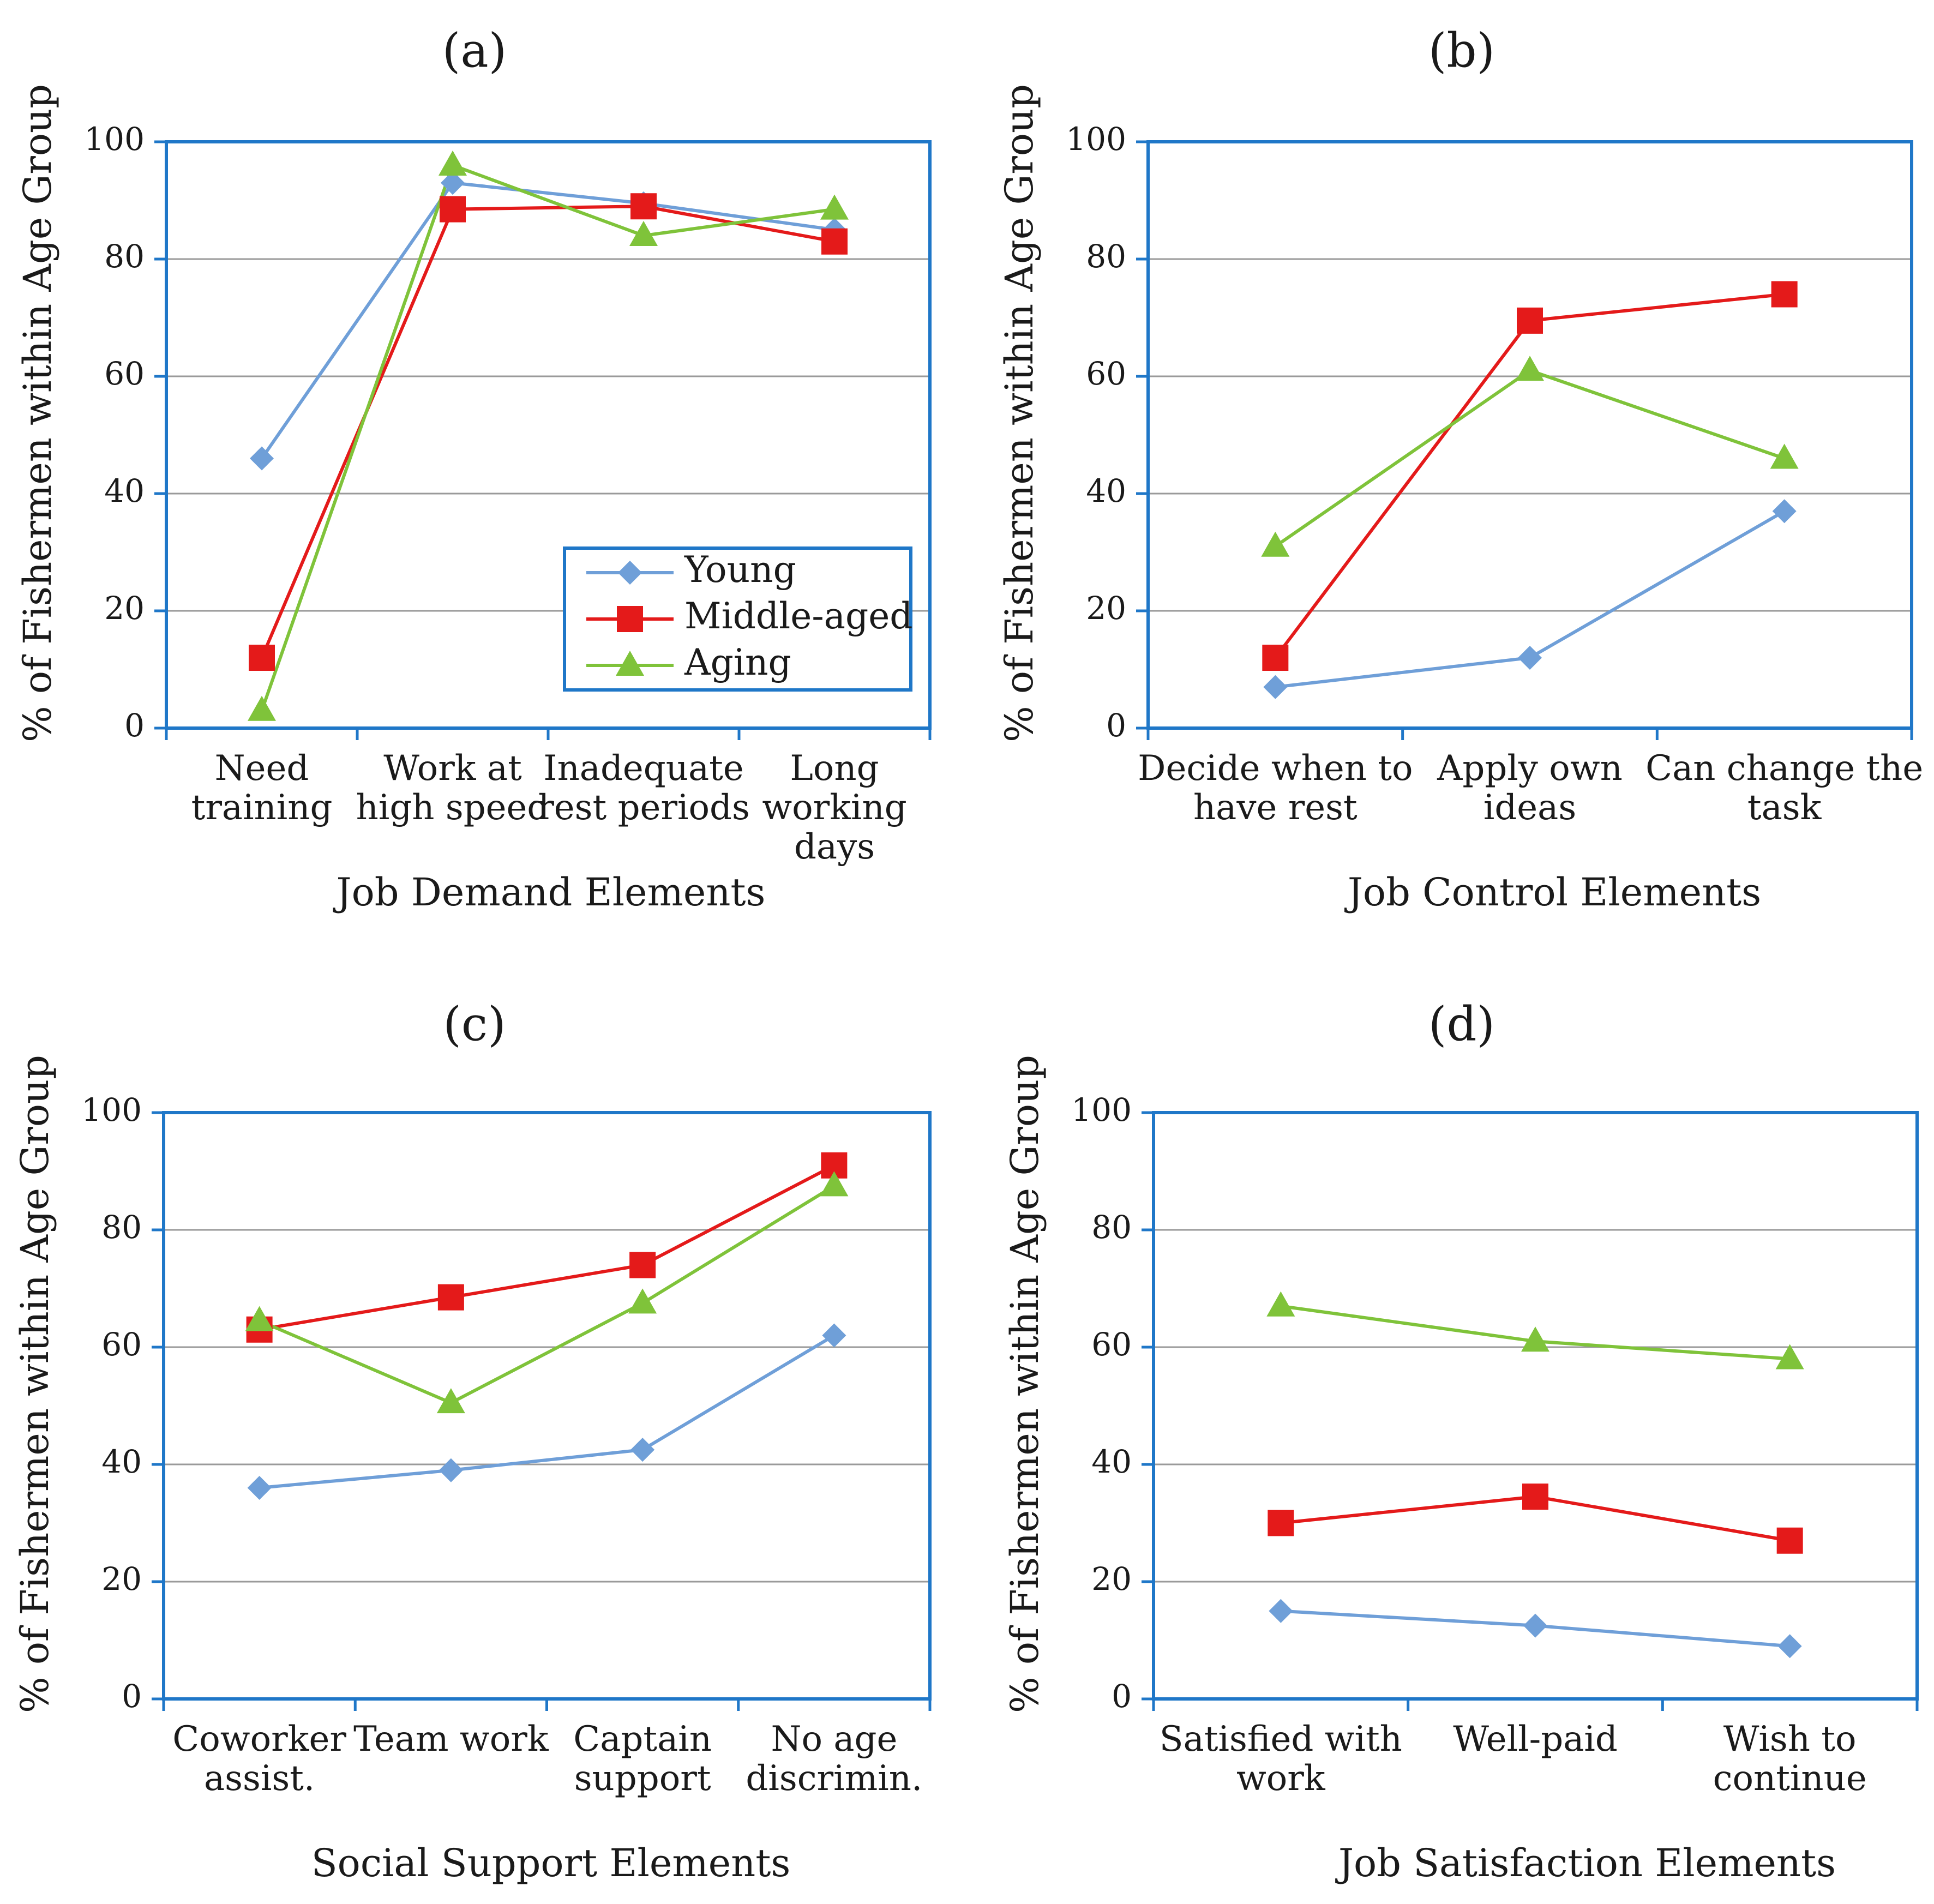 The image size is (1934, 1904). Describe the element at coordinates (259, 1759) in the screenshot. I see `x-tick-label: Coworker assist.` at that location.